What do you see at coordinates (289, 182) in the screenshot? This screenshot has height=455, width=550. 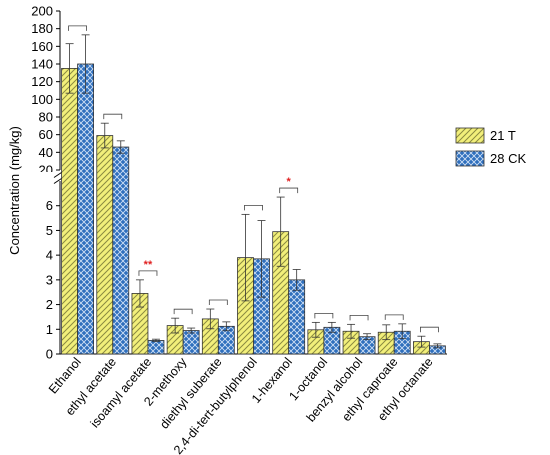 I see `significance-marker: *` at bounding box center [289, 182].